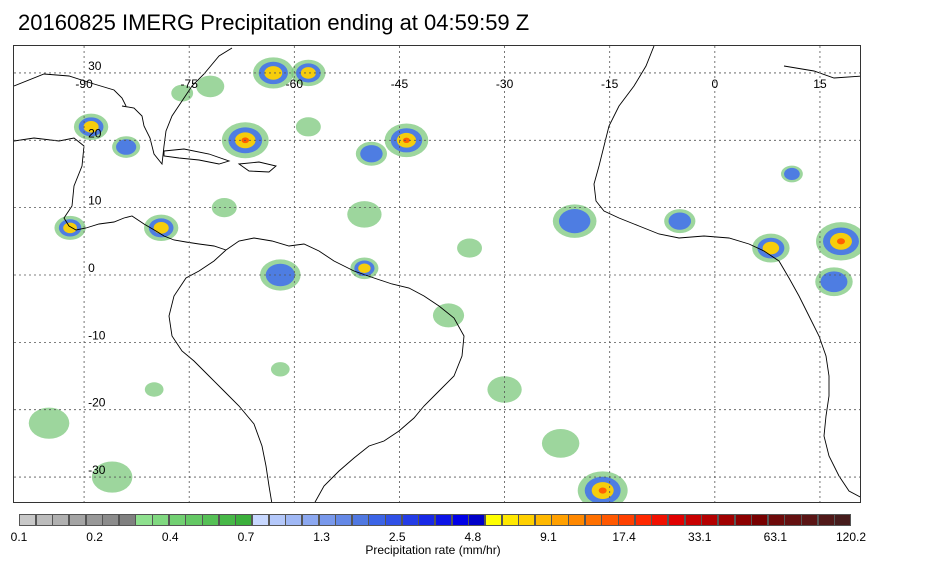 The width and height of the screenshot is (944, 571). What do you see at coordinates (397, 537) in the screenshot?
I see `colorbar-tick-label: 2.5` at bounding box center [397, 537].